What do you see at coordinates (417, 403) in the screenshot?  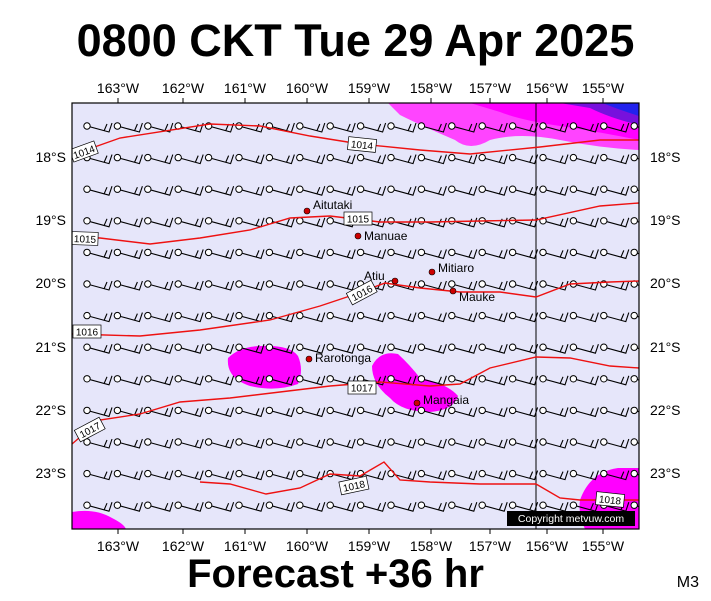 I see `island-marker-mangaia` at bounding box center [417, 403].